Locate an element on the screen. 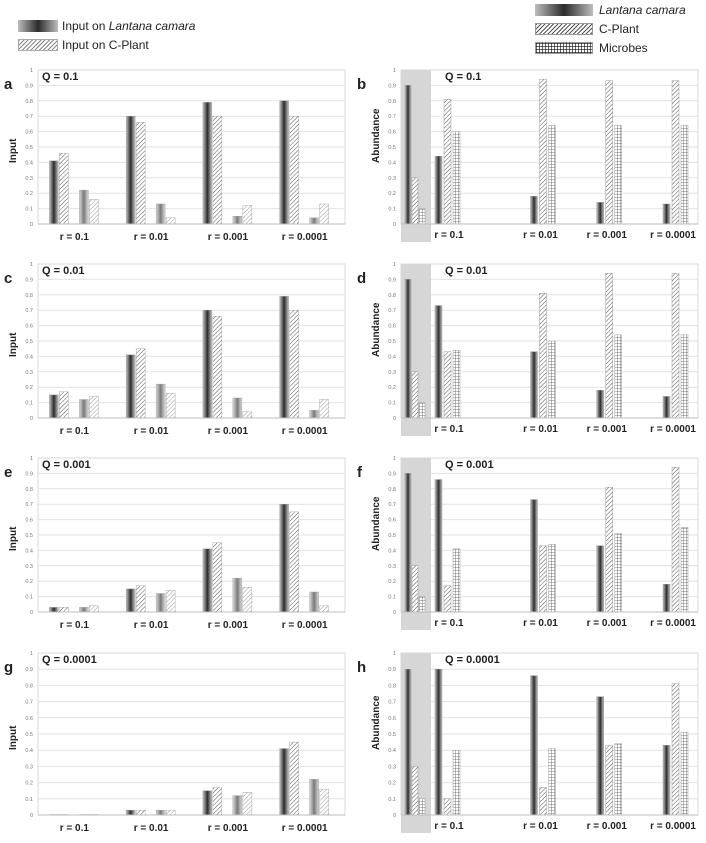 Image resolution: width=706 pixels, height=843 pixels. legend-item-input-lantana: Input on Lantana camara is located at coordinates (106, 25).